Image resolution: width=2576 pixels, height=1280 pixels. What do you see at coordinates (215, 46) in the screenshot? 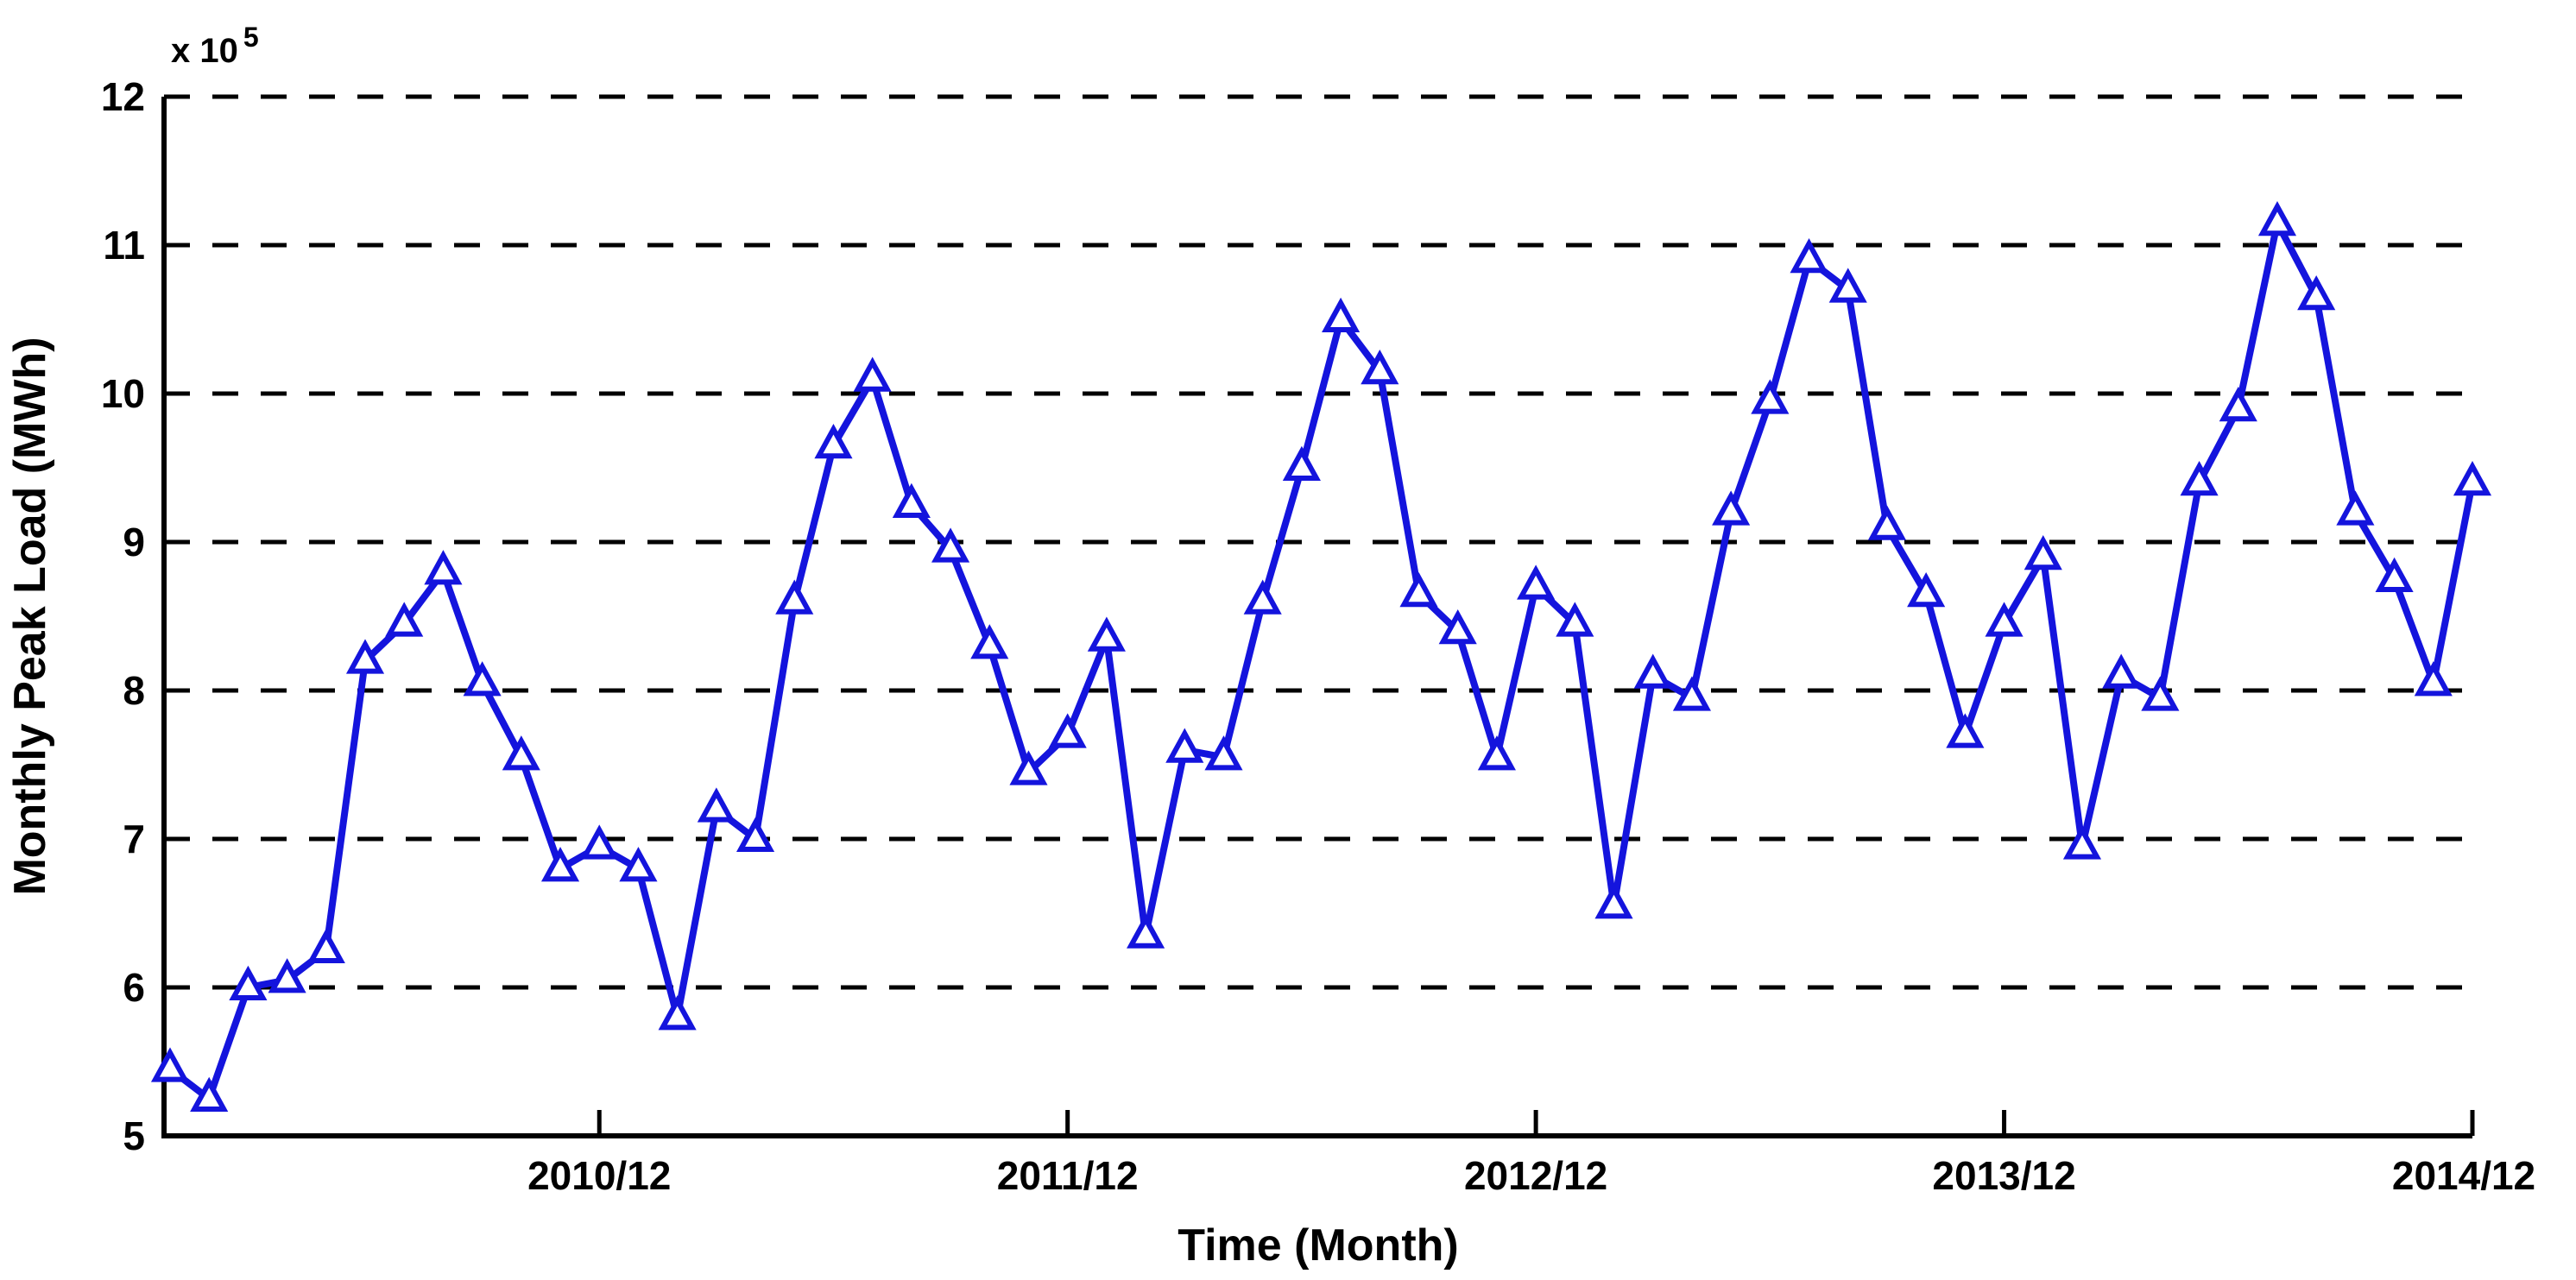
I see `y-axis-scale-note: x 10 5` at bounding box center [215, 46].